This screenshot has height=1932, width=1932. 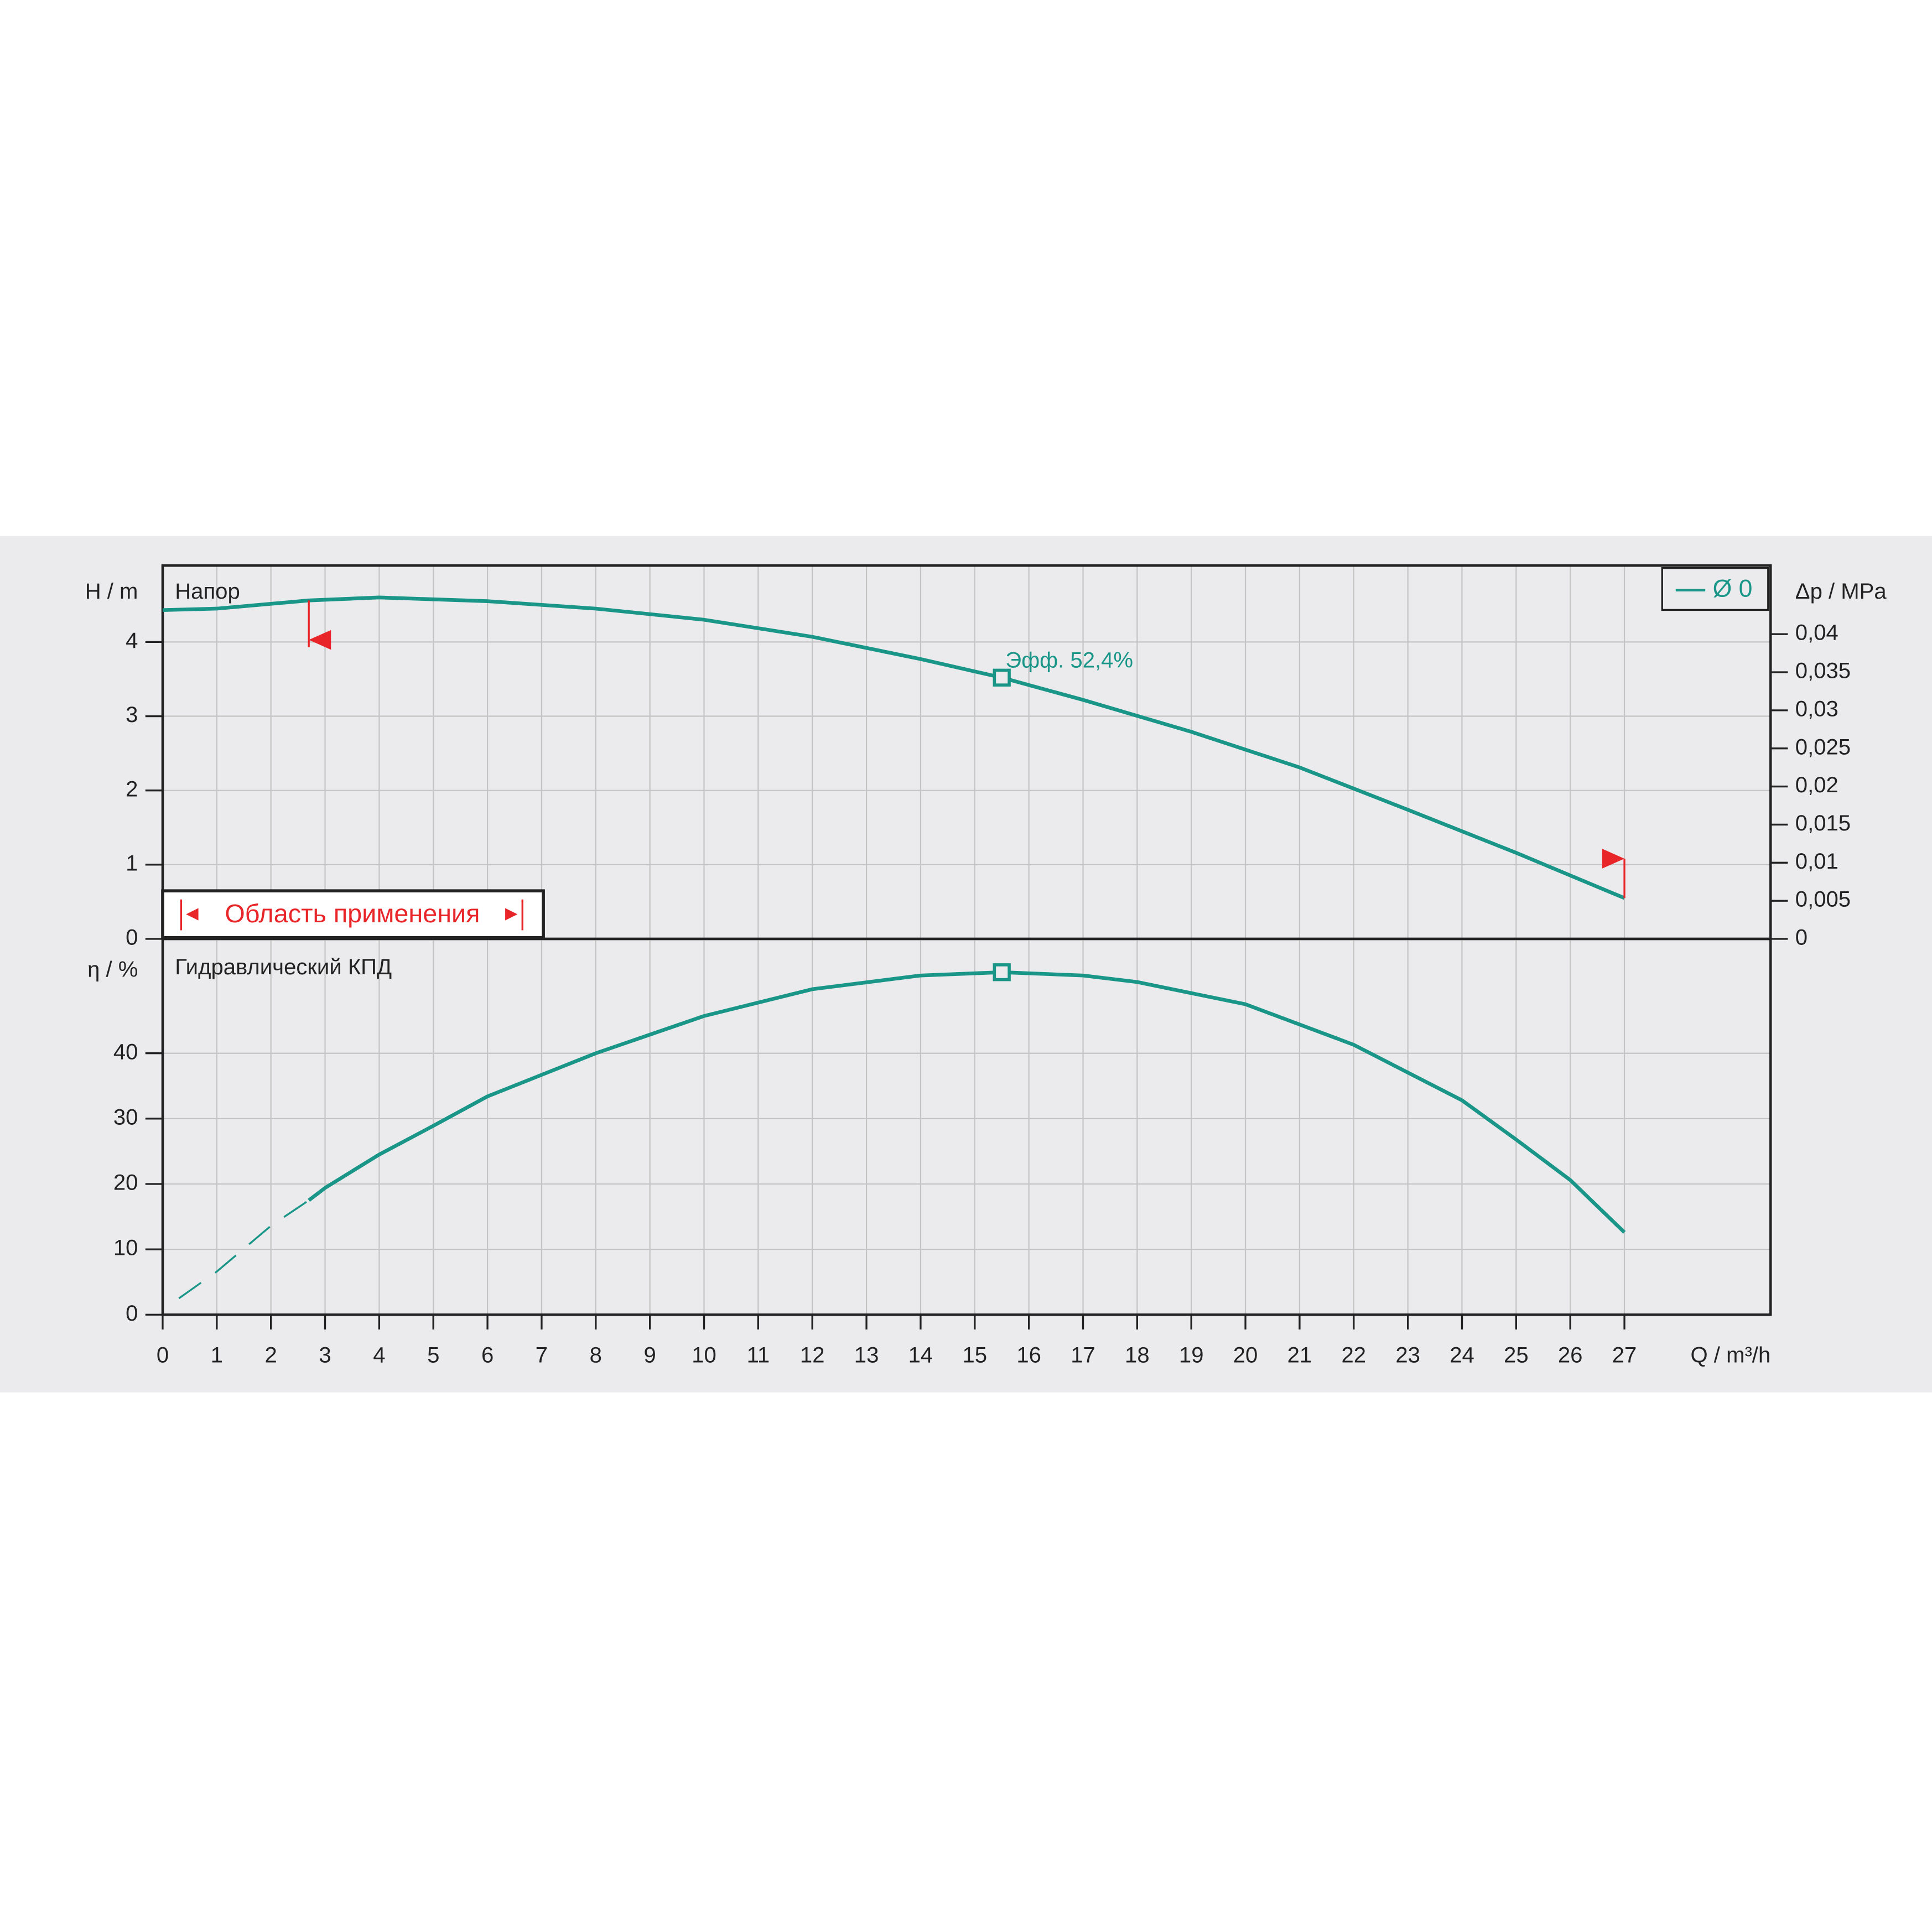 What do you see at coordinates (271, 1356) in the screenshot?
I see `x-tick-label: 2` at bounding box center [271, 1356].